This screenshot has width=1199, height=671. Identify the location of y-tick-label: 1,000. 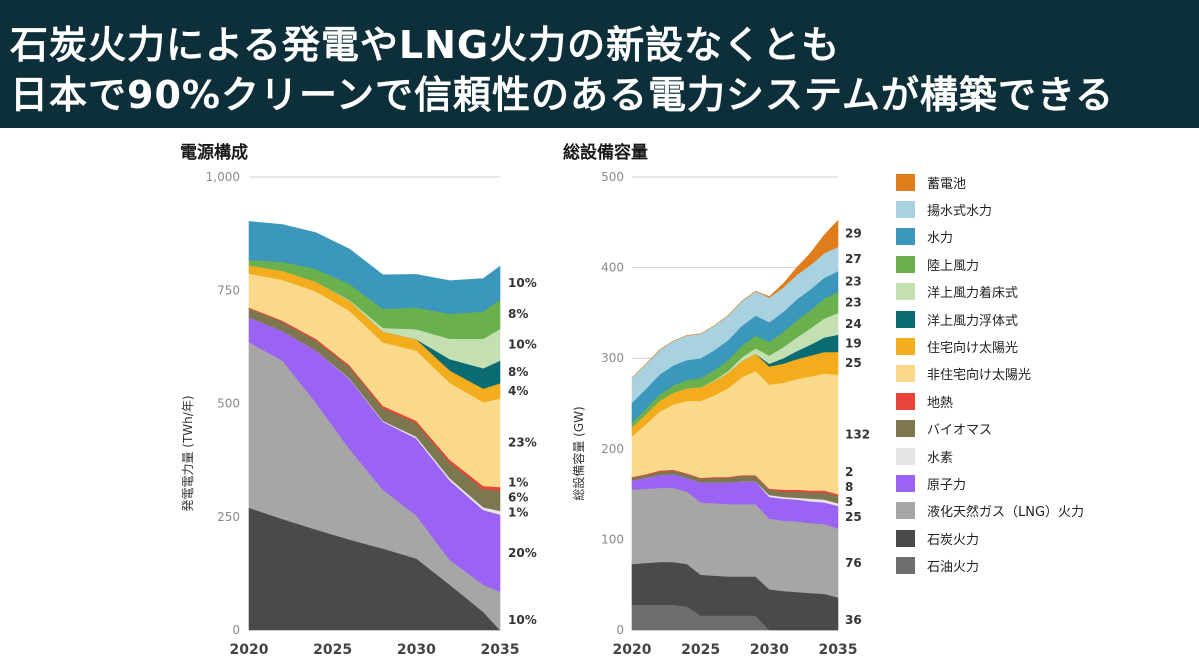
(223, 177).